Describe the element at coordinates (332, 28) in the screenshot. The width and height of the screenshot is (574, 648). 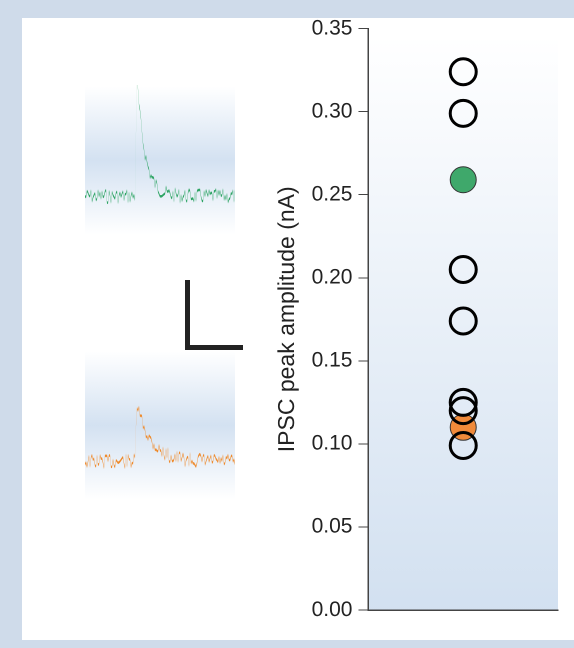
I see `y-tick-label: 0.35` at that location.